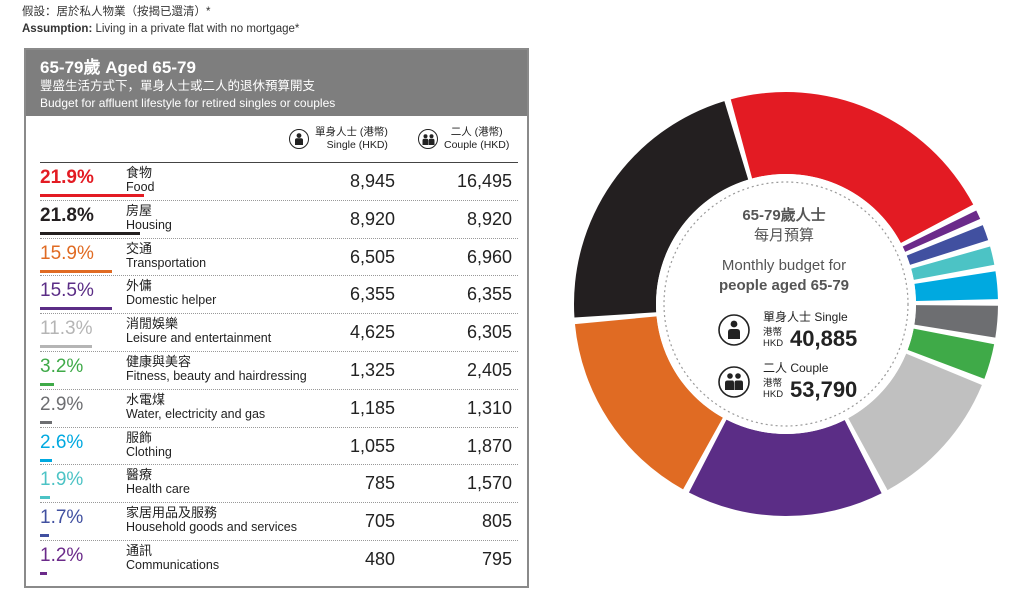 The image size is (1024, 593). What do you see at coordinates (139, 210) in the screenshot?
I see `row-category-zh: 房屋` at bounding box center [139, 210].